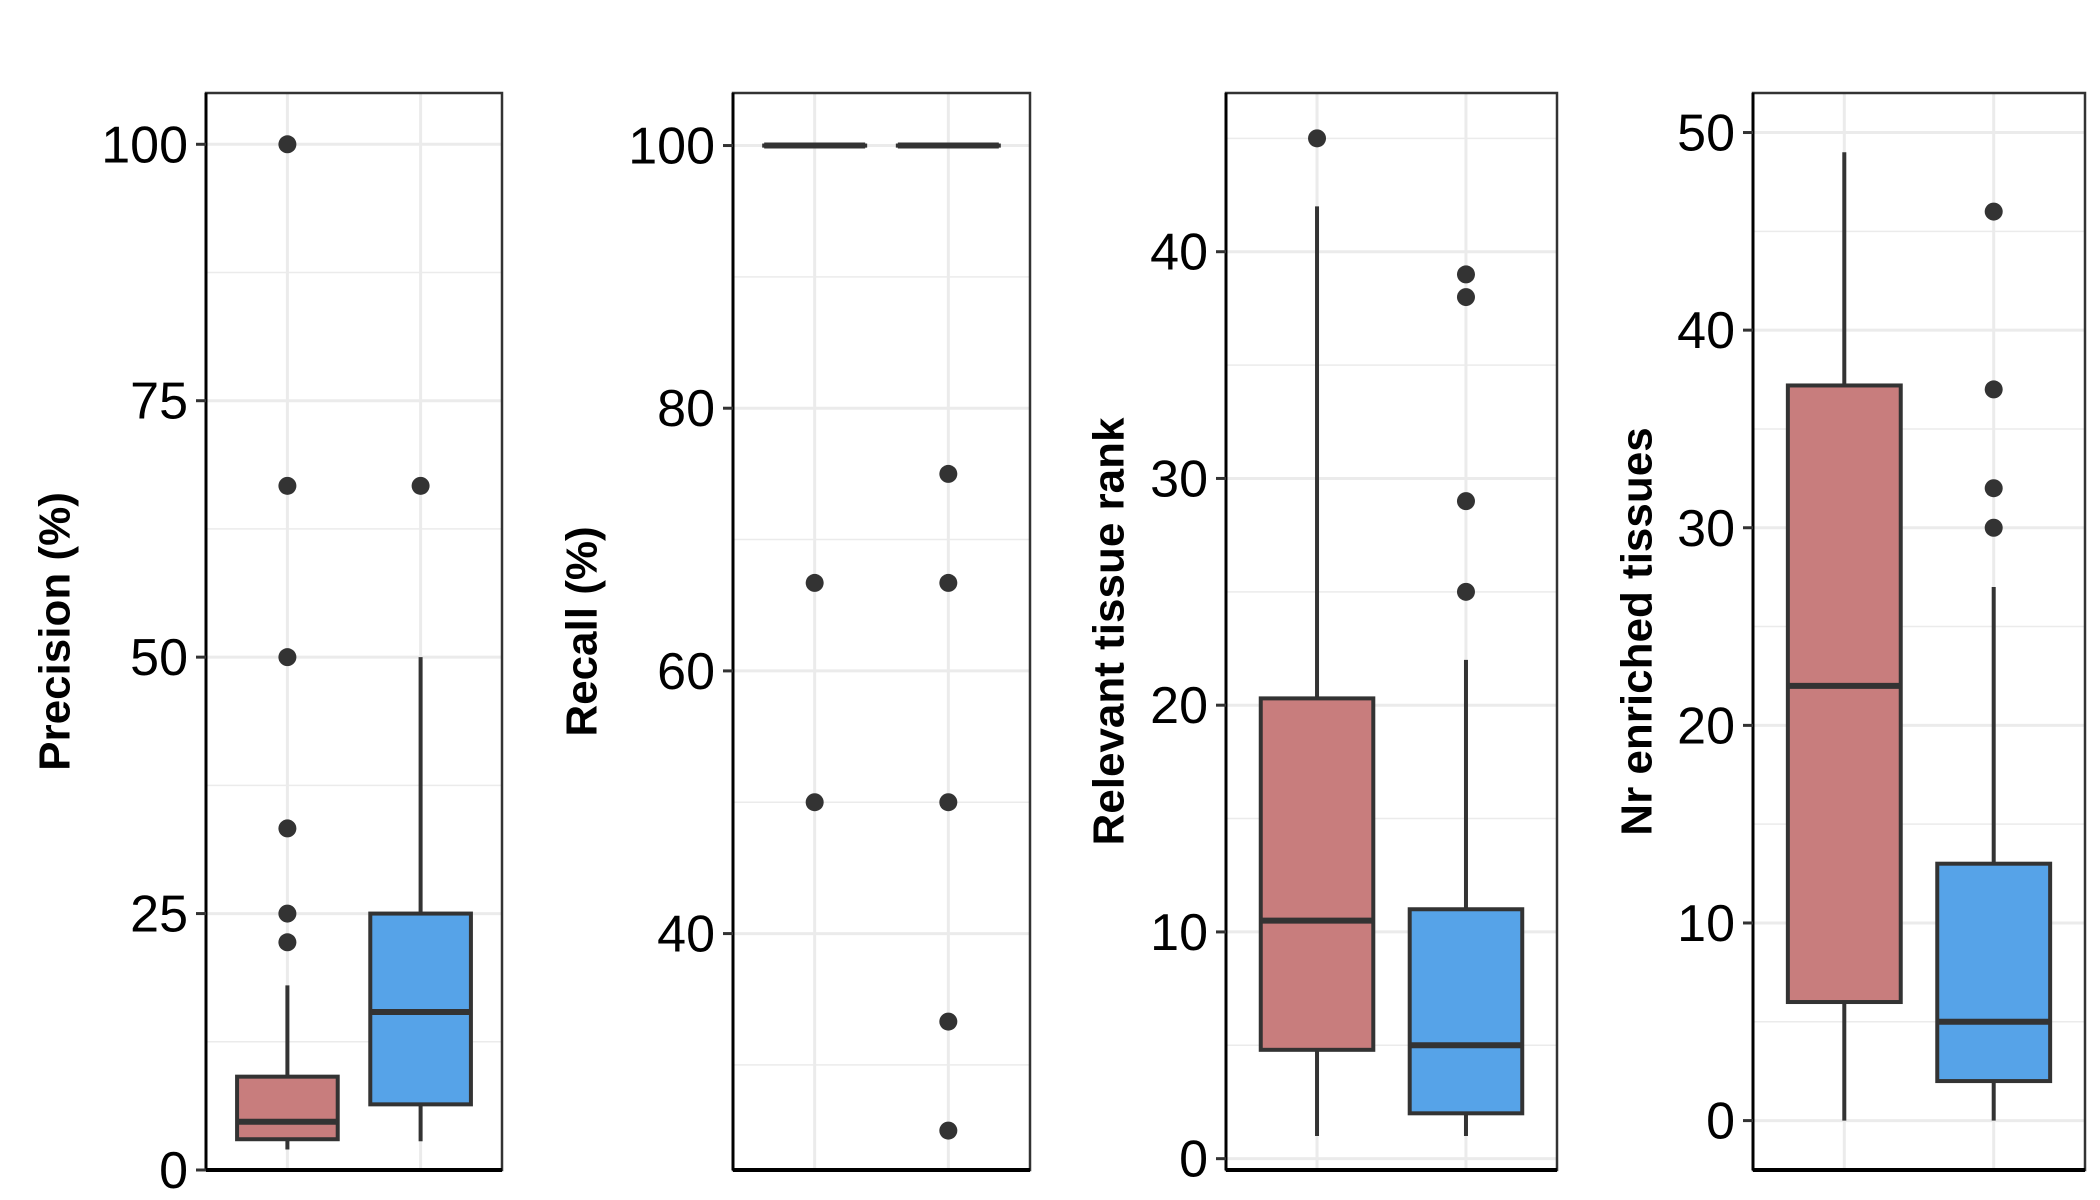 This screenshot has height=1200, width=2100. Describe the element at coordinates (1109, 631) in the screenshot. I see `y-axis-label: Relevant tissue rank` at that location.